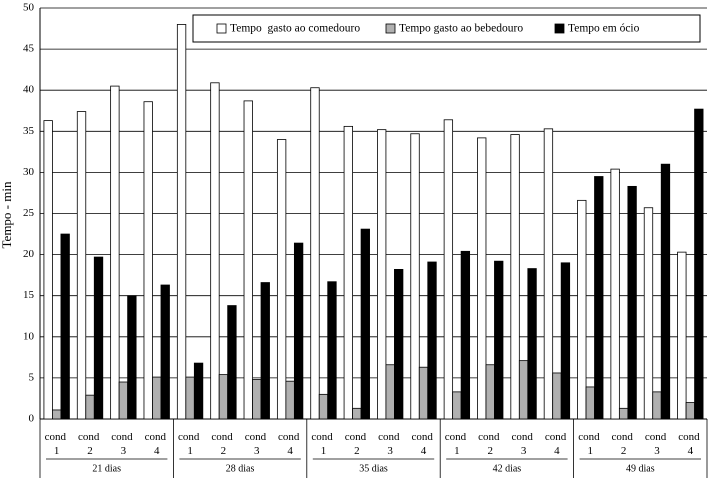  Describe the element at coordinates (29, 8) in the screenshot. I see `y-tick-label: 50` at that location.